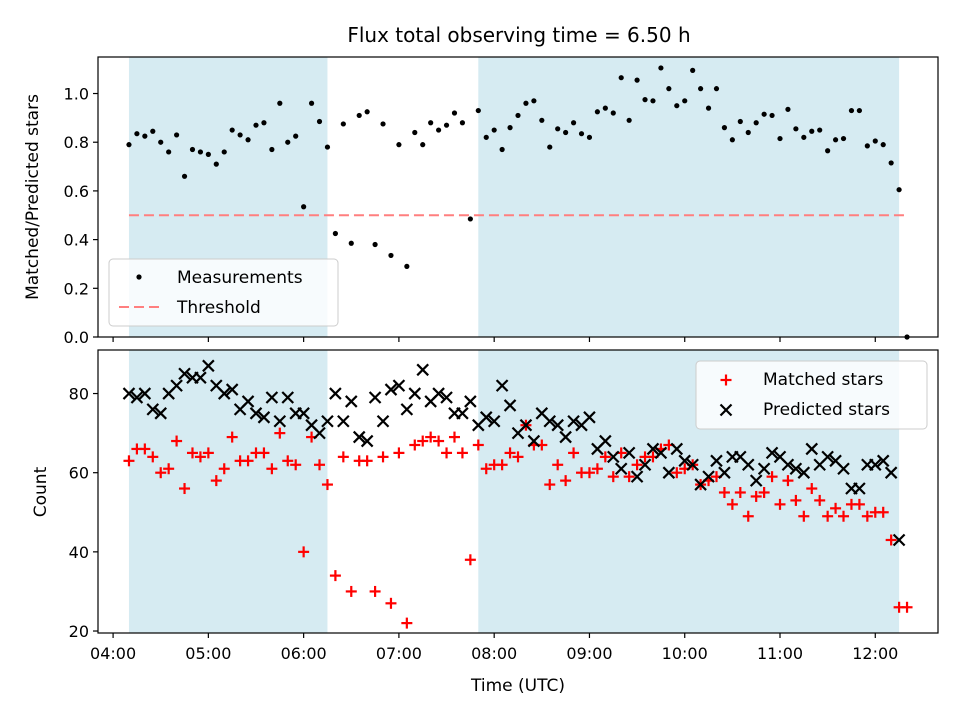  What do you see at coordinates (76, 240) in the screenshot?
I see `top-y-tick-label: 0.4` at bounding box center [76, 240].